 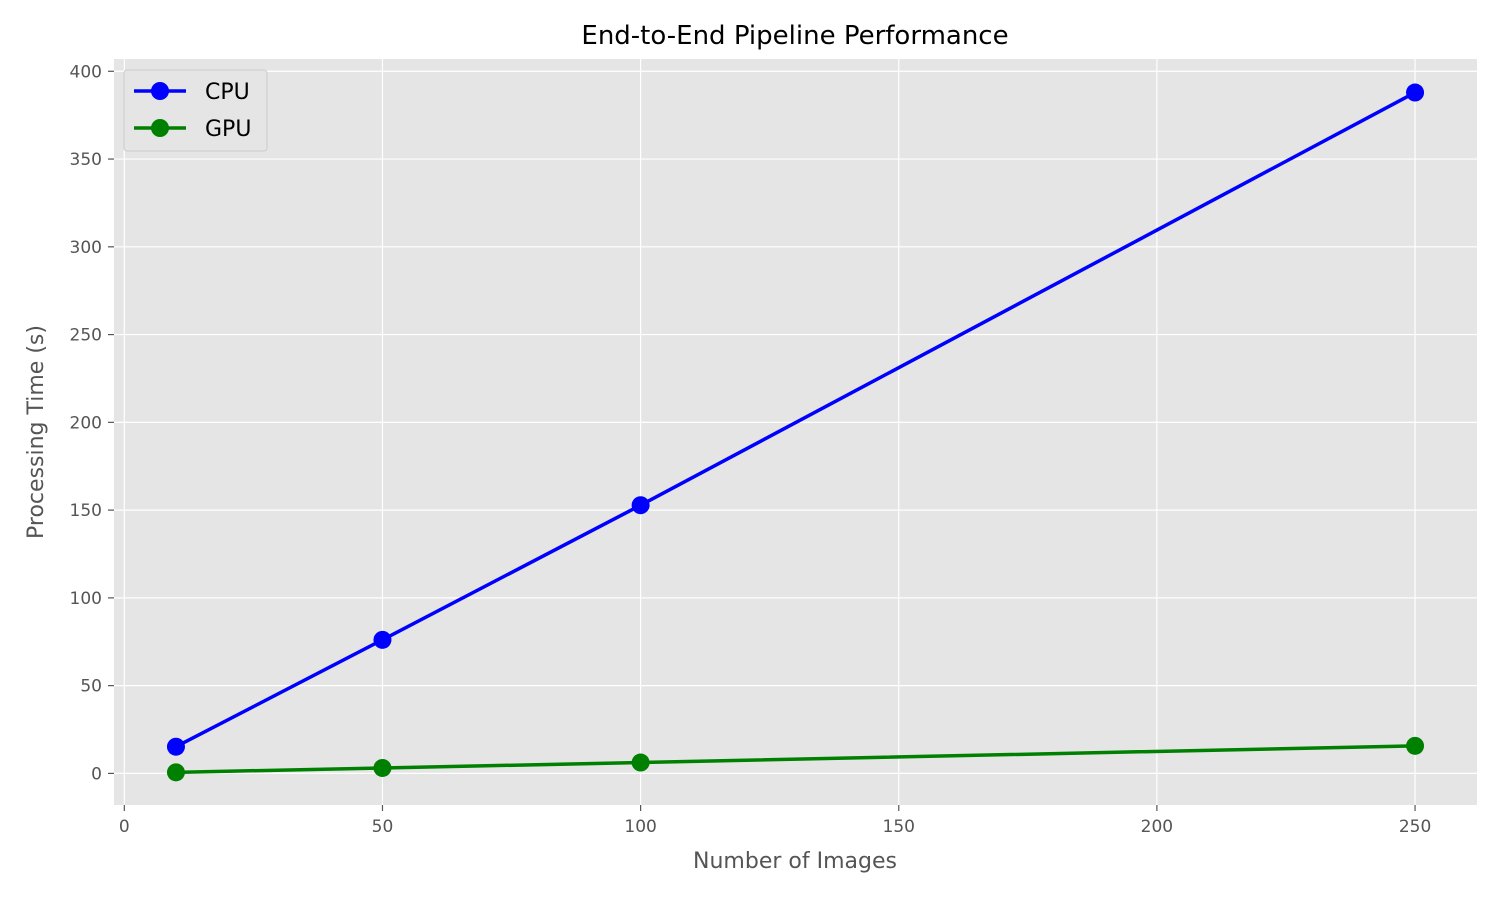 What do you see at coordinates (640, 827) in the screenshot?
I see `x-tick-label: 100` at bounding box center [640, 827].